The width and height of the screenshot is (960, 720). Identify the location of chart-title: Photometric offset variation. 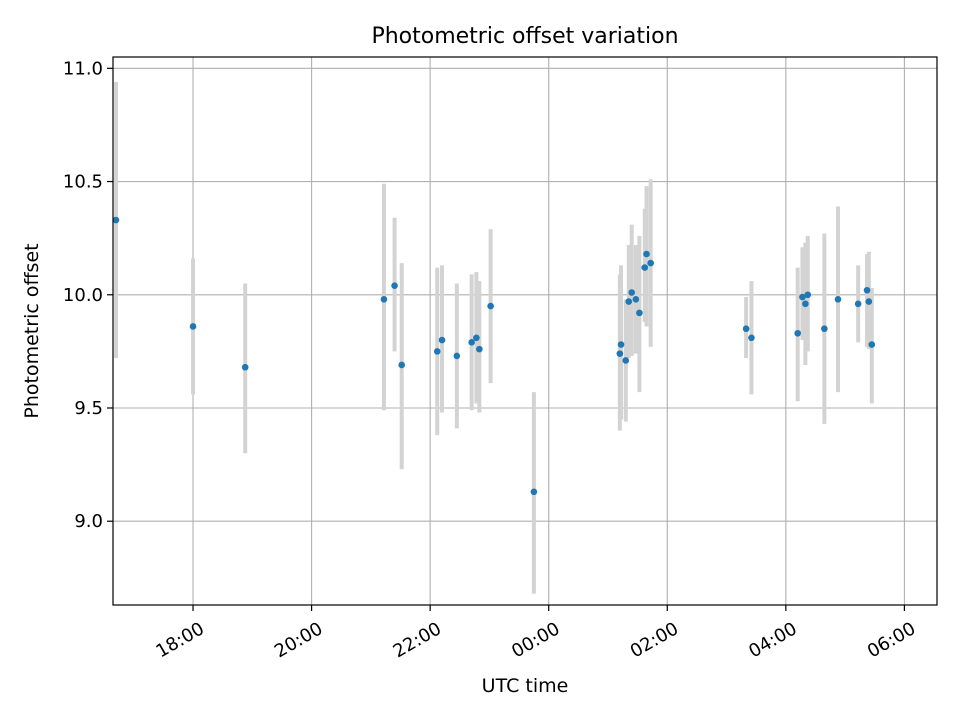
(524, 36).